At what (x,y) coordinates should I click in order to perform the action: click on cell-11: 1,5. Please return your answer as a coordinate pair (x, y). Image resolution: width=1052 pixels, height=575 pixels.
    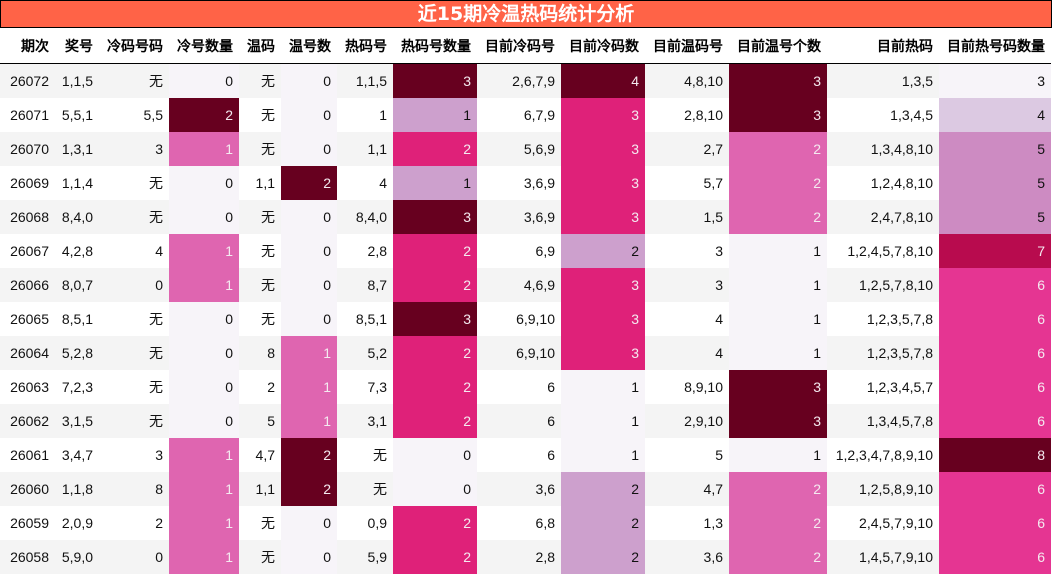
    Looking at the image, I should click on (687, 217).